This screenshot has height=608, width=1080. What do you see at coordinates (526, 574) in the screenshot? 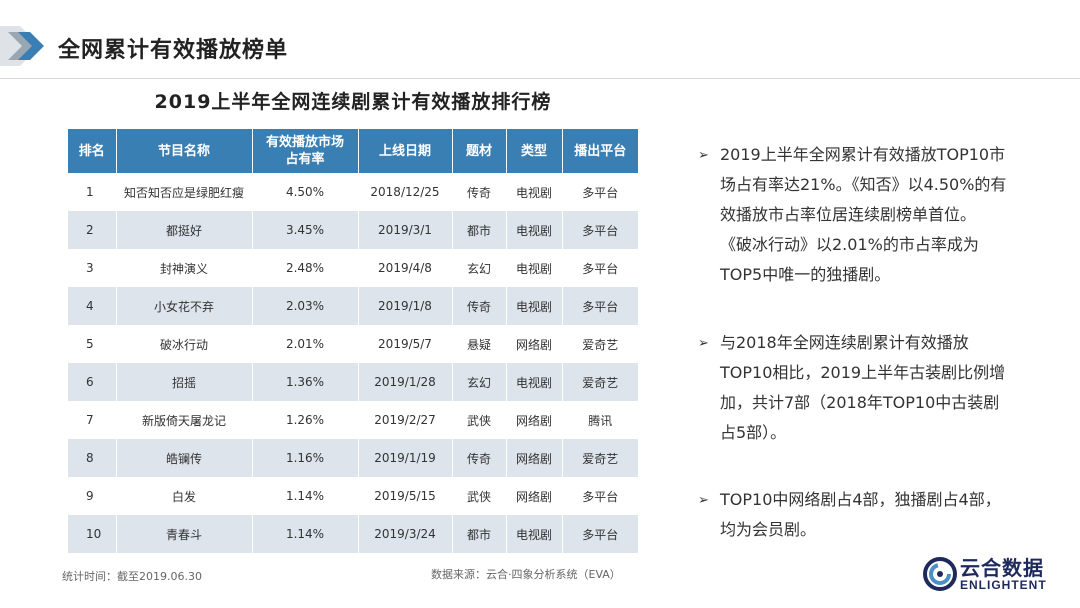
I see `data-source-note: 数据来源：云合·四象分析系统（EVA）` at bounding box center [526, 574].